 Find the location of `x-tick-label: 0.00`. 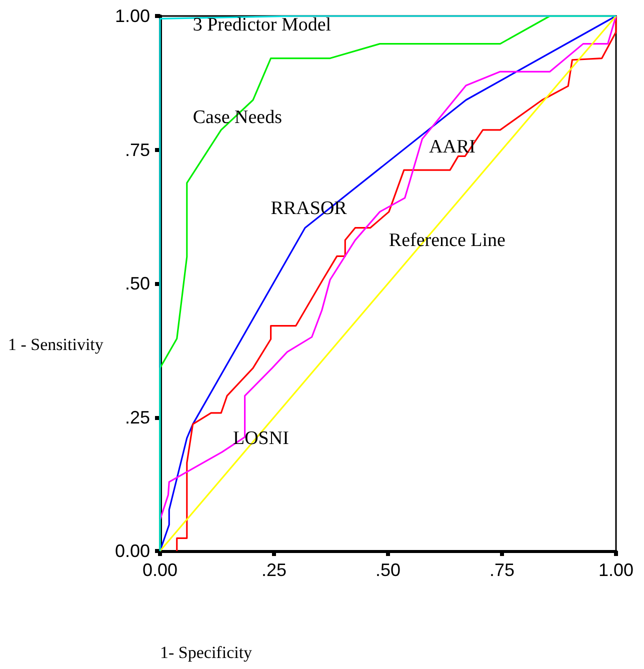

x-tick-label: 0.00 is located at coordinates (160, 570).